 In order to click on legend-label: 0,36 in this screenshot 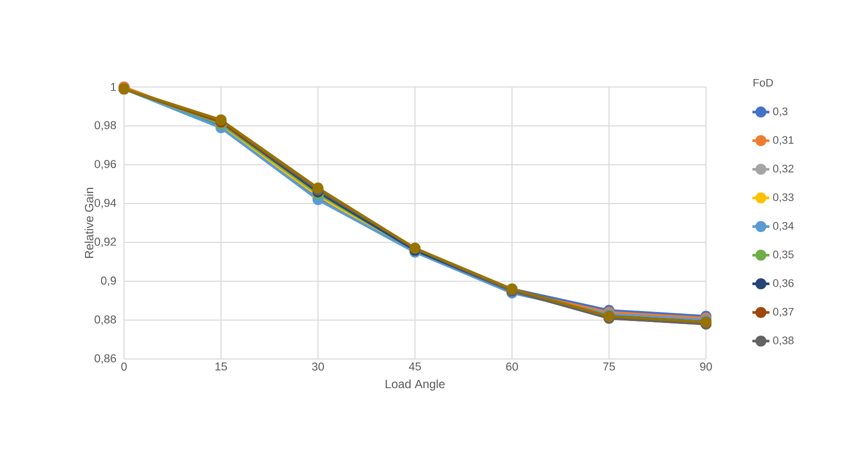, I will do `click(783, 283)`.